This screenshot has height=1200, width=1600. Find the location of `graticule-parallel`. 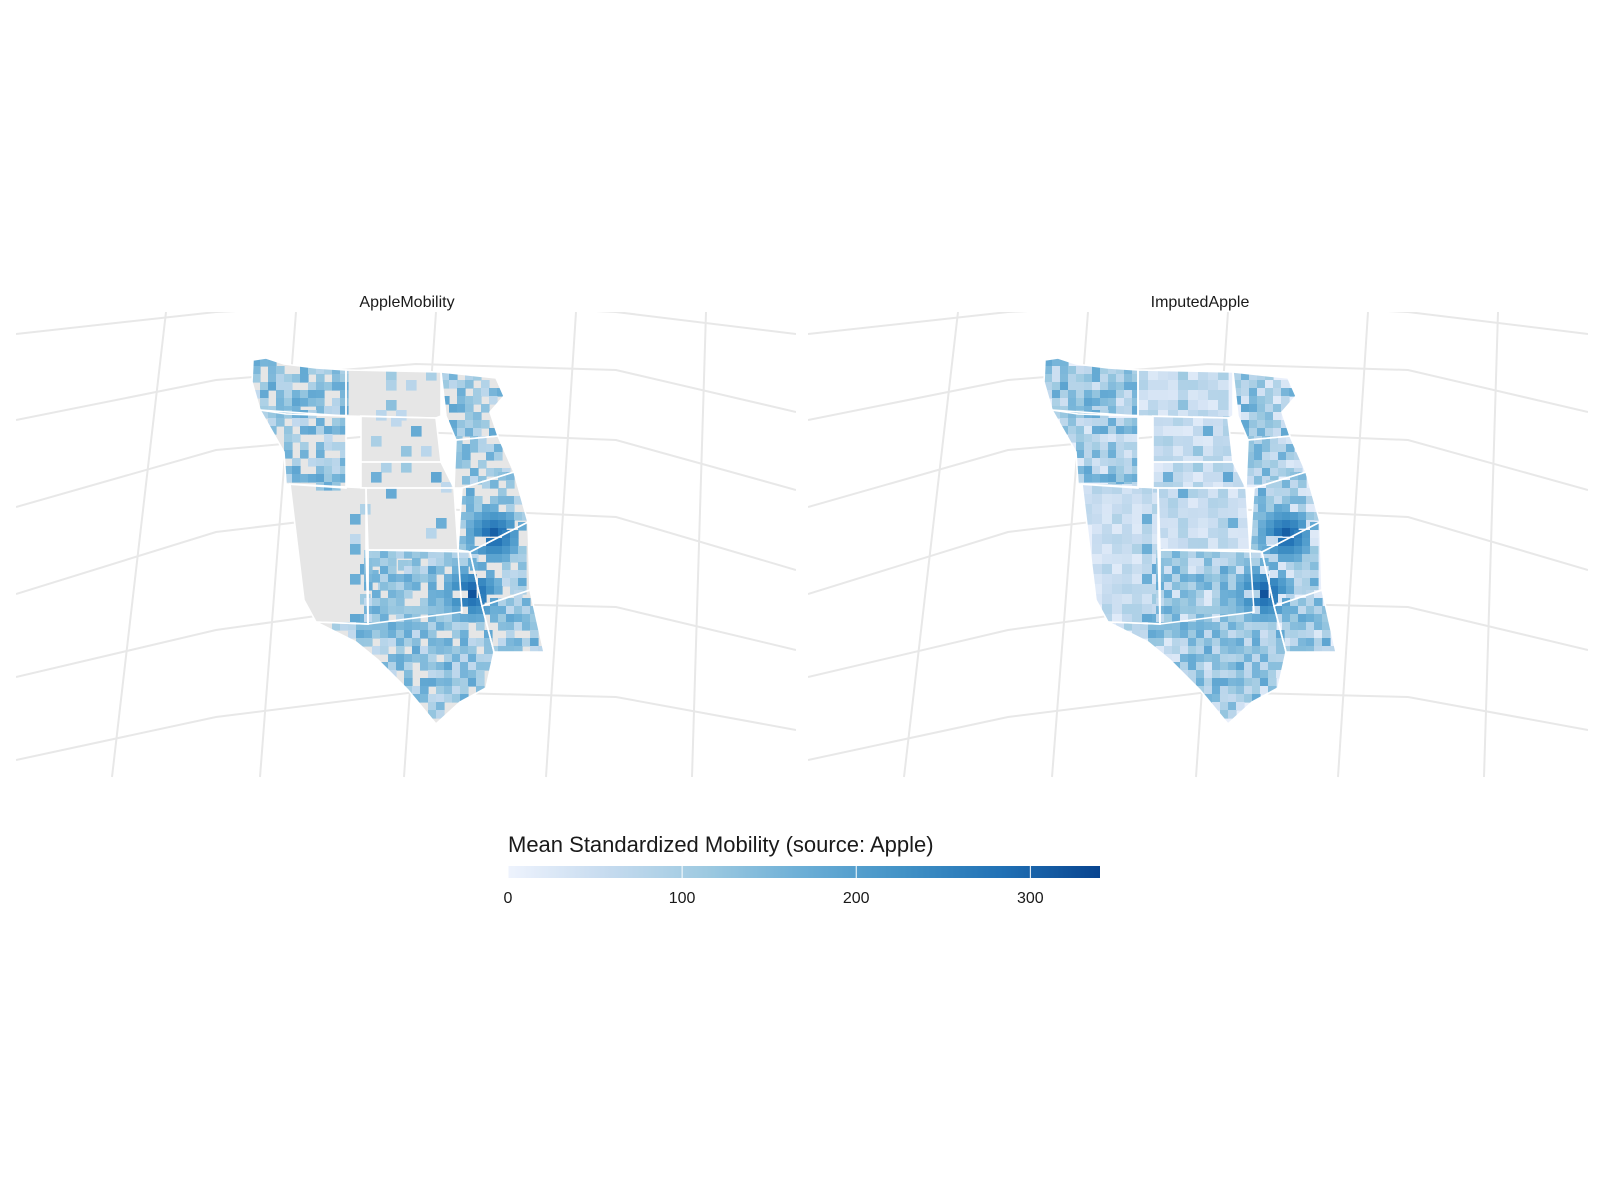

graticule-parallel is located at coordinates (1198, 323).